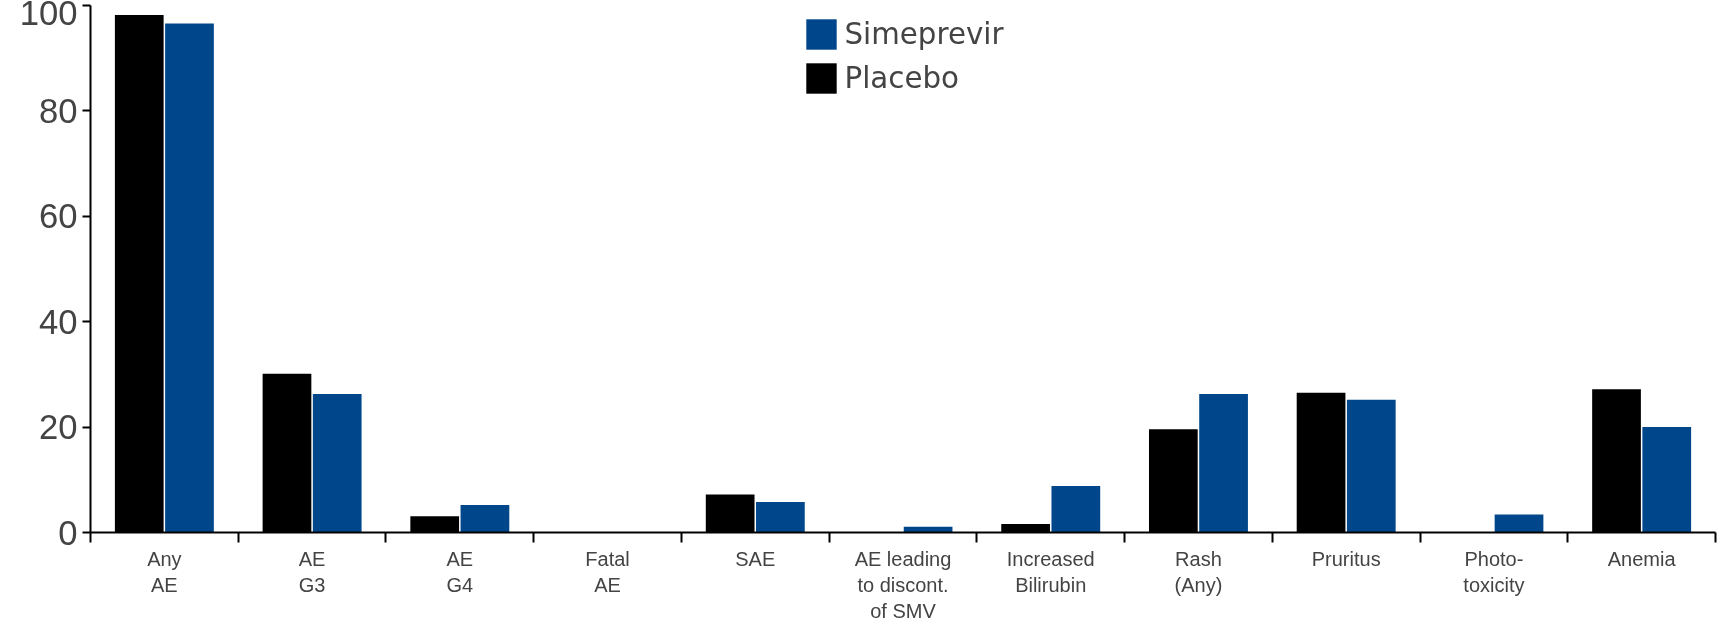 Image resolution: width=1731 pixels, height=633 pixels. I want to click on x-tick-label: Photo- toxicity, so click(1494, 571).